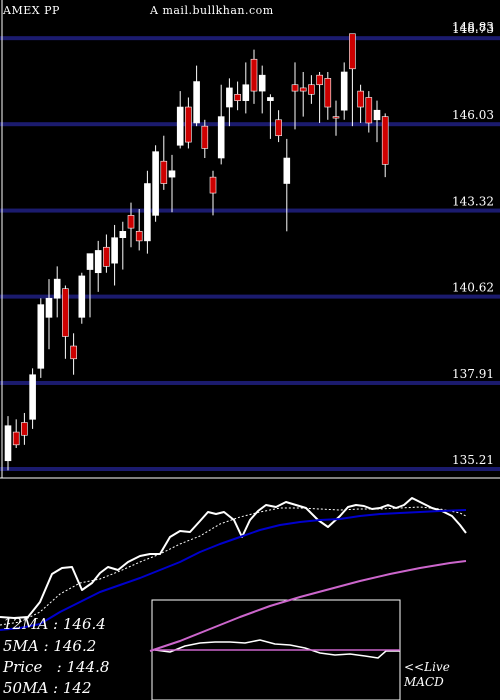  I want to click on ma5-readout: 5MA : 146.2, so click(50, 646).